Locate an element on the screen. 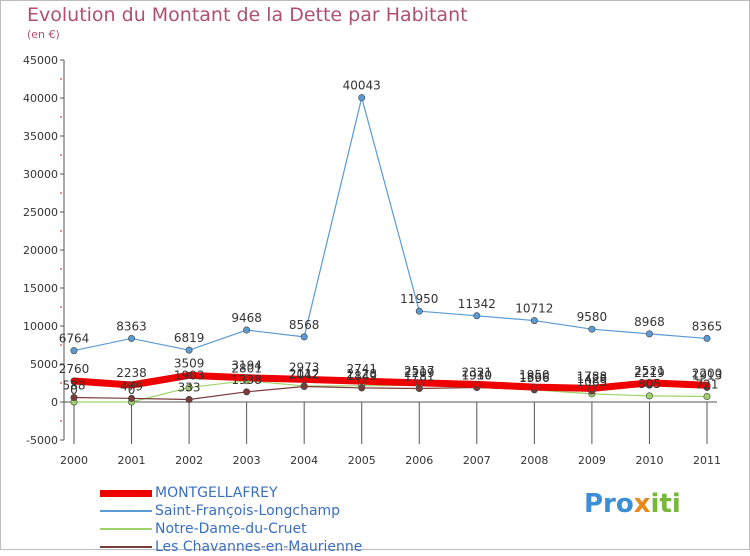 This screenshot has width=750, height=556. y-tick-label: -5000 is located at coordinates (42, 440).